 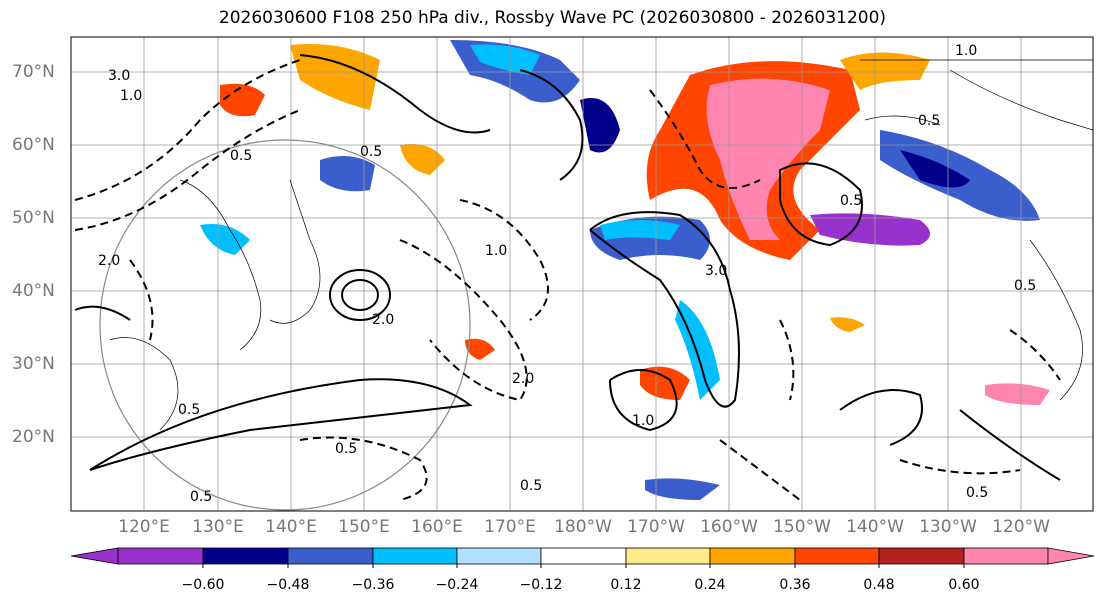 What do you see at coordinates (656, 527) in the screenshot?
I see `lon-label: 170°W` at bounding box center [656, 527].